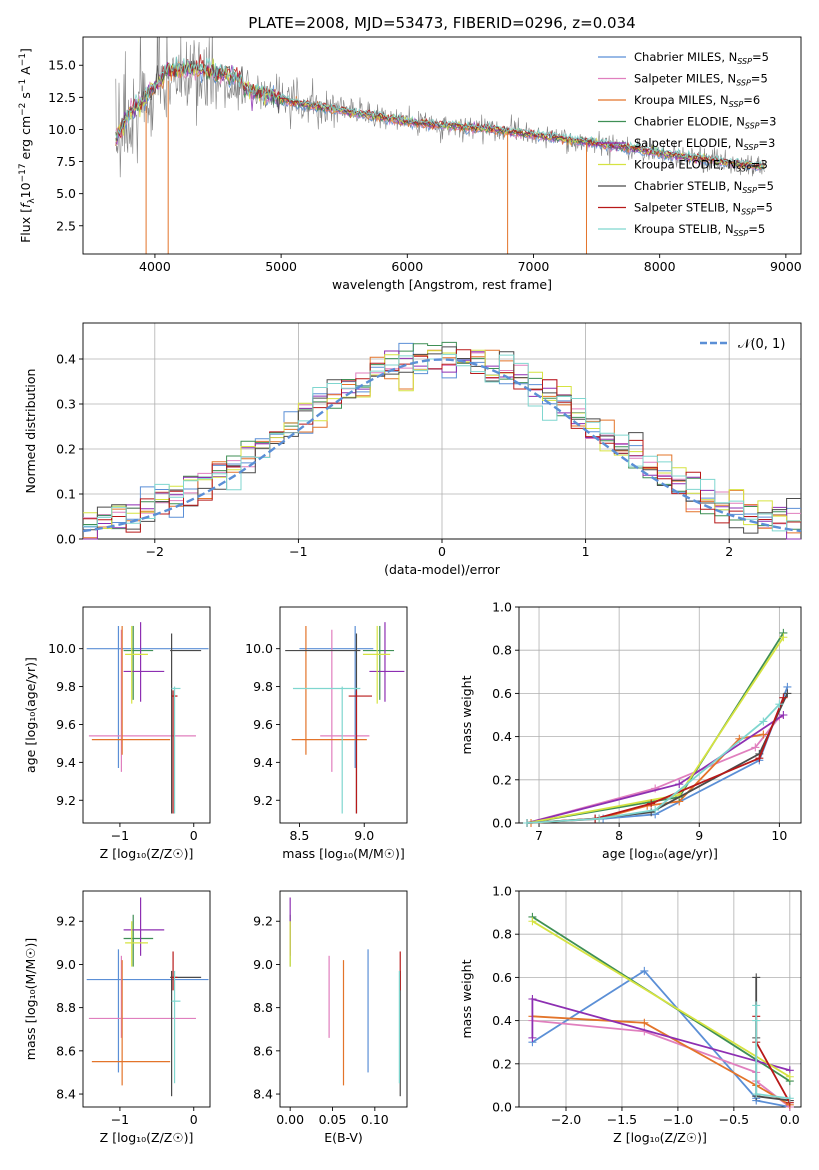 The height and width of the screenshot is (1170, 819). What do you see at coordinates (761, 344) in the screenshot?
I see `legend-entry: 𝒩(0, 1)` at bounding box center [761, 344].